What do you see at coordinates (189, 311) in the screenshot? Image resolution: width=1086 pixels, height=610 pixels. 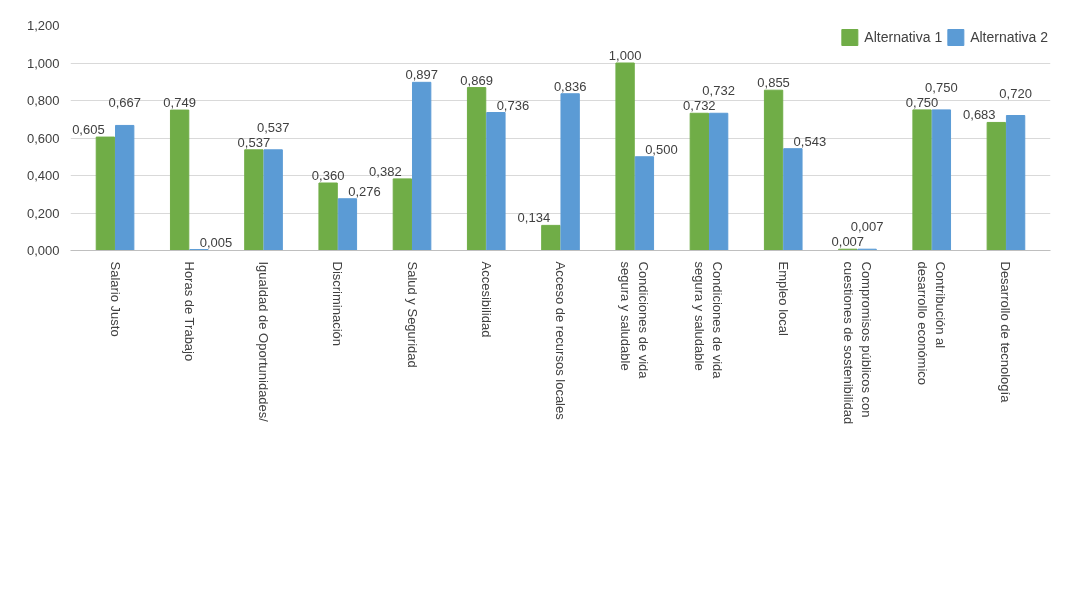 I see `x-tick-label: Horas de Trabajo` at bounding box center [189, 311].